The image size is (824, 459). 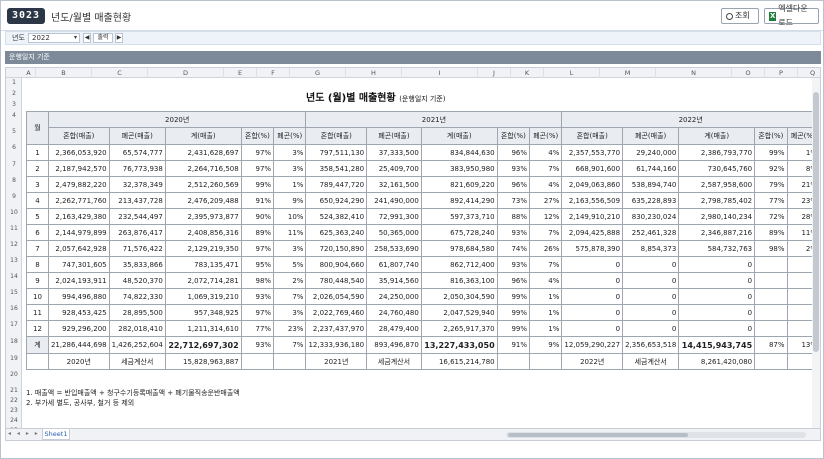 What do you see at coordinates (257, 232) in the screenshot?
I see `value-cell: 89%` at bounding box center [257, 232].